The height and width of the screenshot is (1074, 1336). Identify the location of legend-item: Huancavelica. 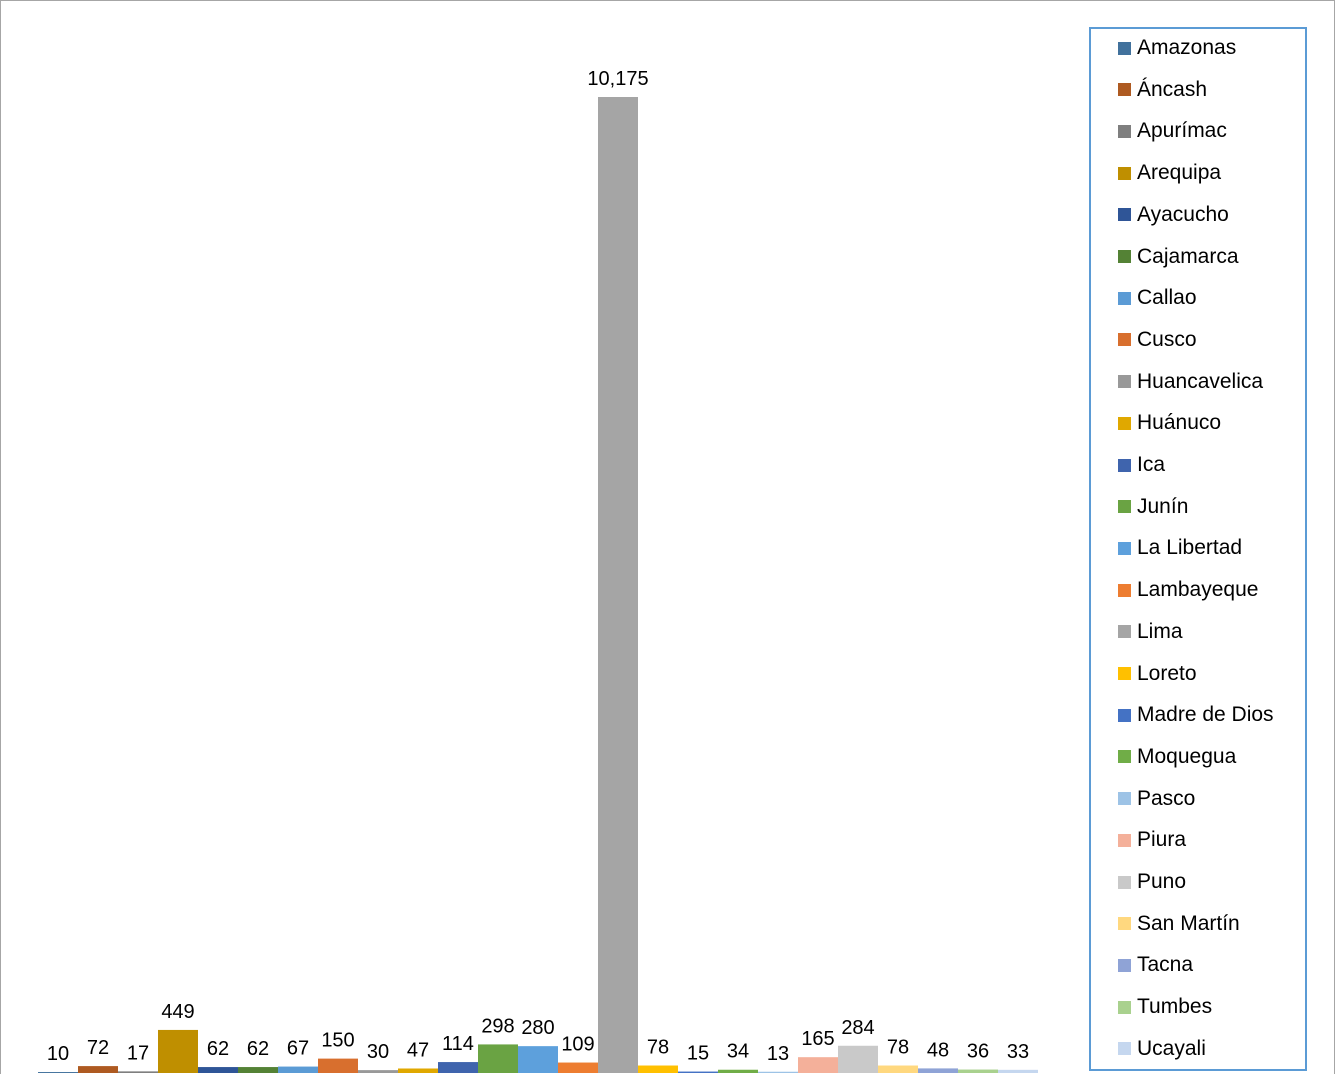
(1190, 382).